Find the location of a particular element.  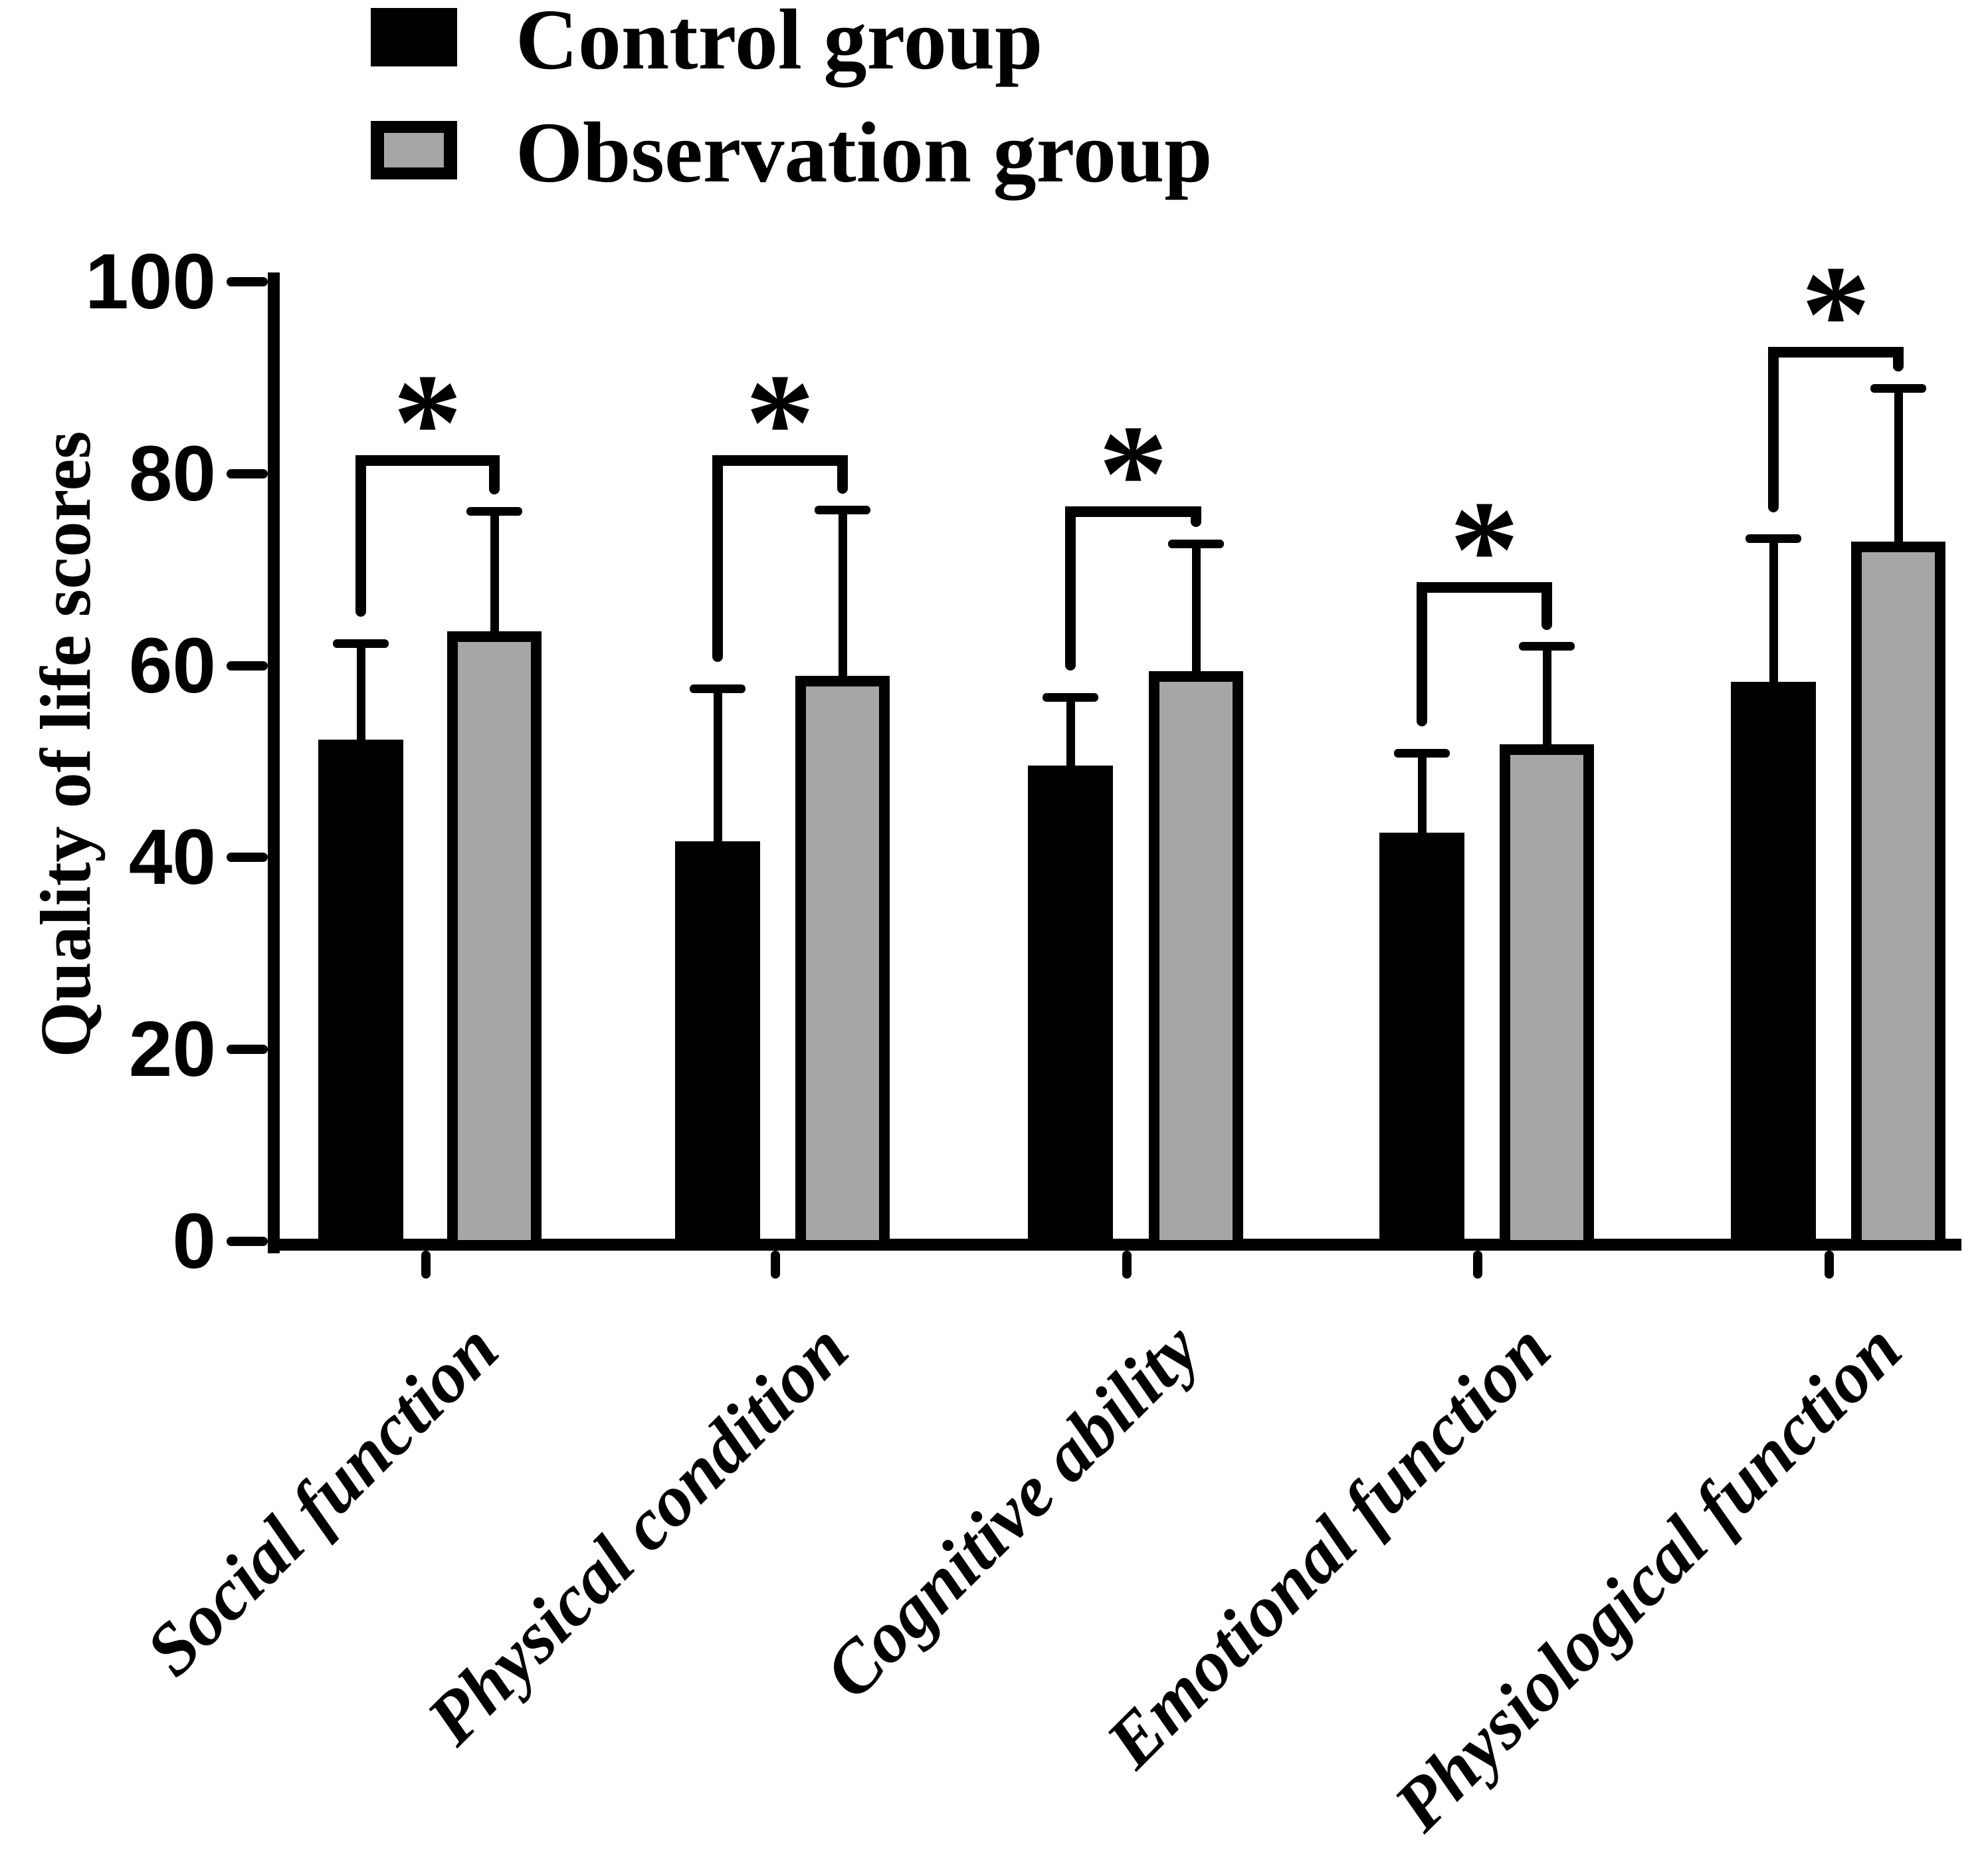

observation-group-swatch-icon is located at coordinates (414, 150).